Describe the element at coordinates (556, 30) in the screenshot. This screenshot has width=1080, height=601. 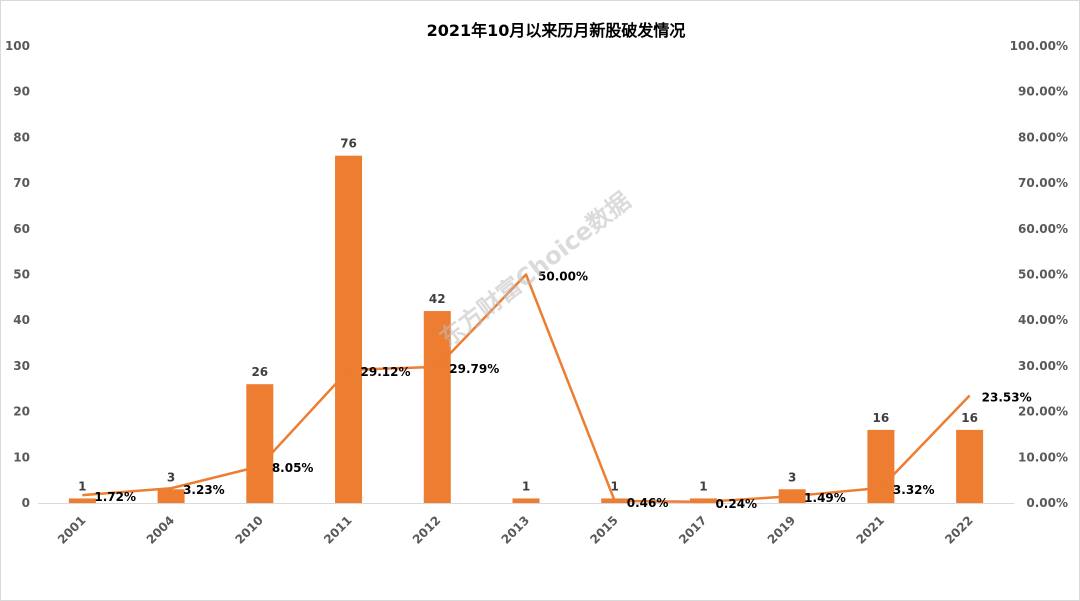
I see `chart-title: 2021年10月以来历月新股破发情况` at that location.